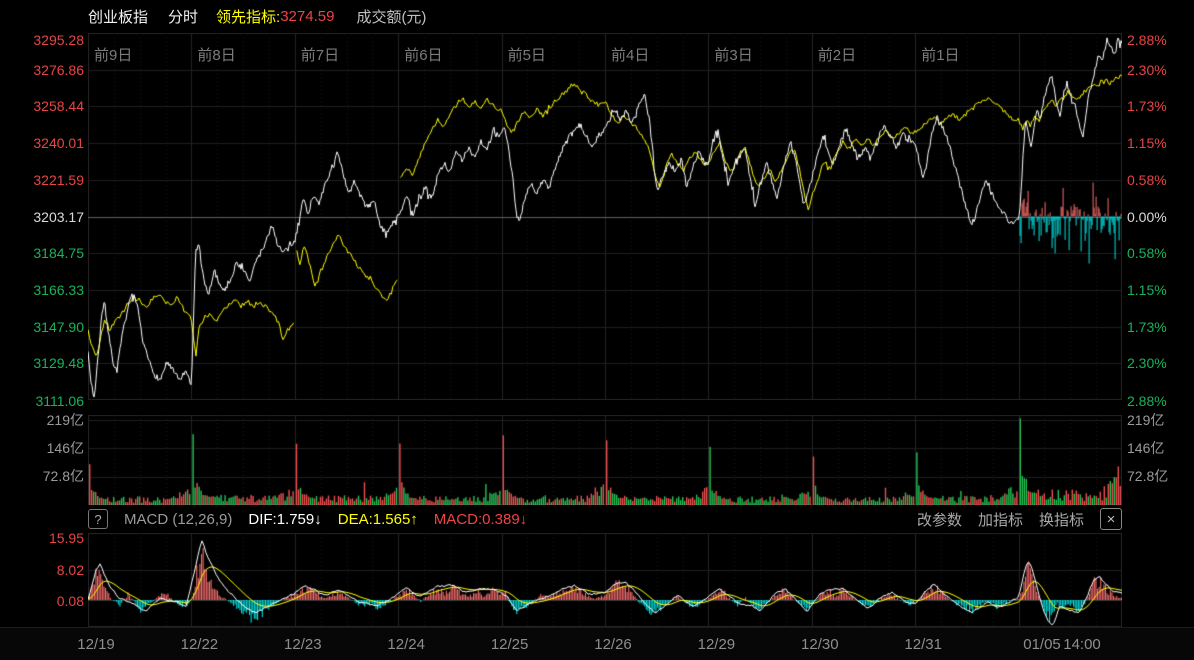 This screenshot has width=1194, height=660. What do you see at coordinates (605, 580) in the screenshot?
I see `macd-chart-canvas` at bounding box center [605, 580].